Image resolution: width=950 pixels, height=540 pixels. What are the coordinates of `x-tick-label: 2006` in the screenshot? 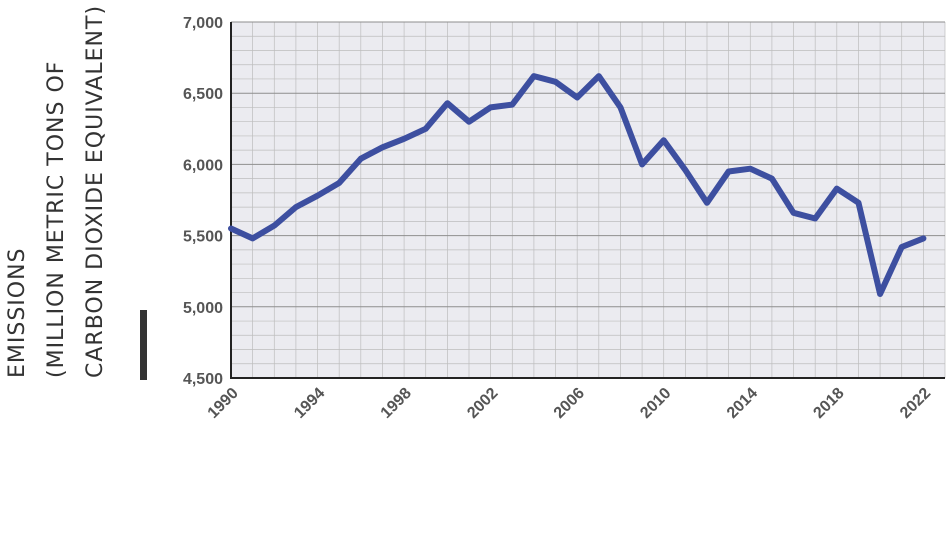 It's located at (569, 403).